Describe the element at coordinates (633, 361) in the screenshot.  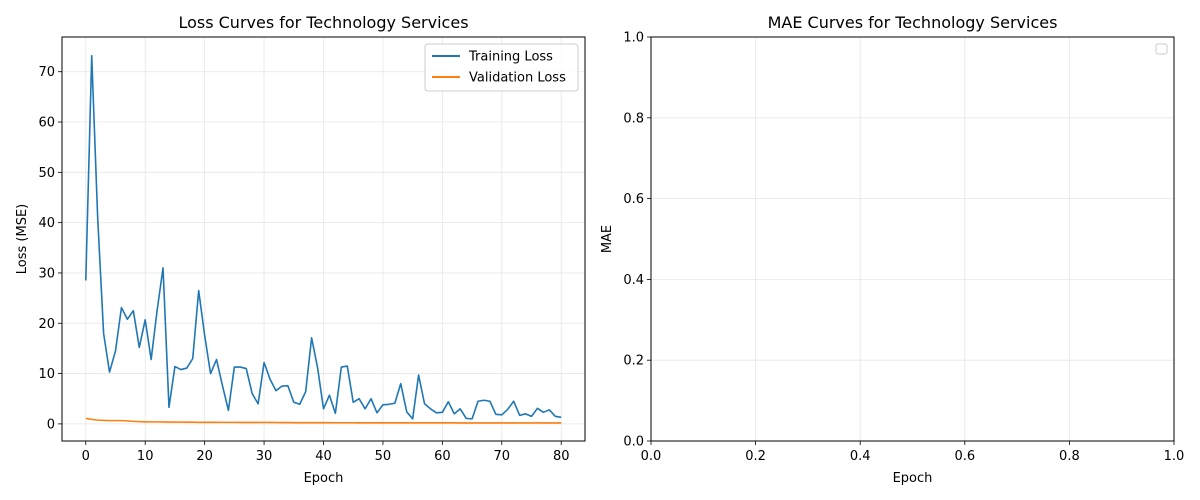
I see `mae-y-tick-label: 0.2` at that location.